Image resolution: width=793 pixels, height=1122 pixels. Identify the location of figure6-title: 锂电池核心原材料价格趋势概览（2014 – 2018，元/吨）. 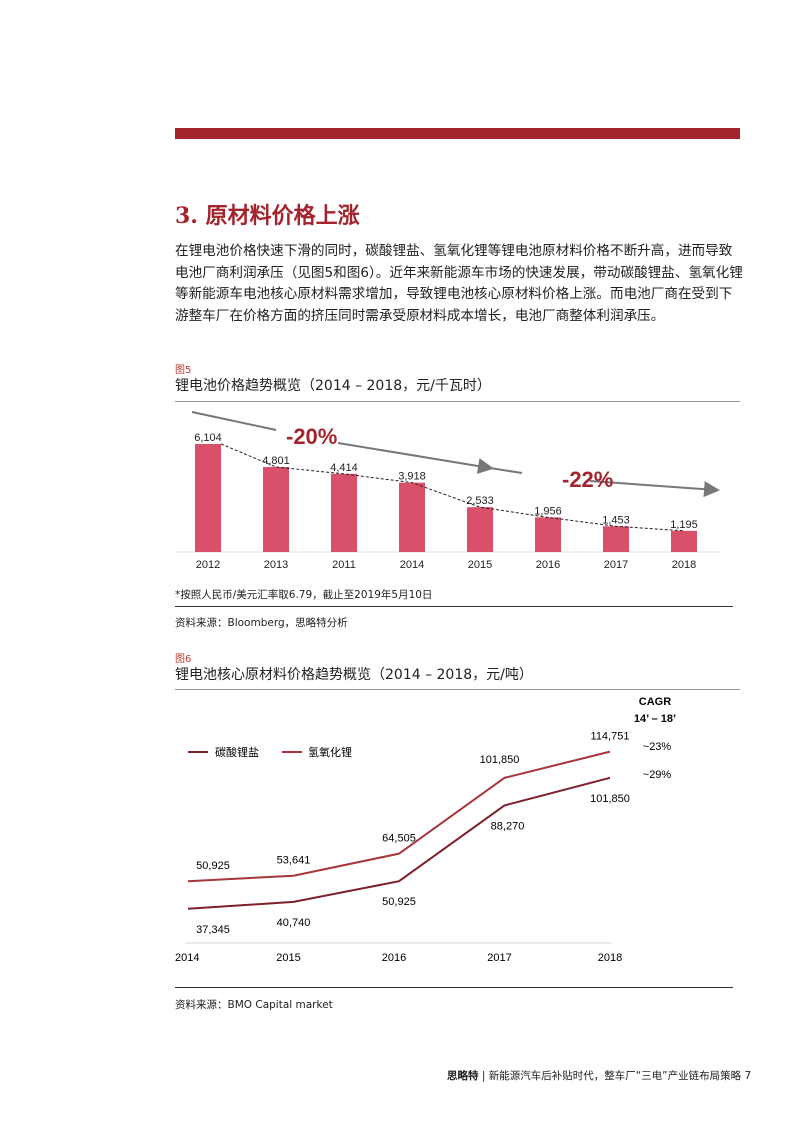
(354, 675).